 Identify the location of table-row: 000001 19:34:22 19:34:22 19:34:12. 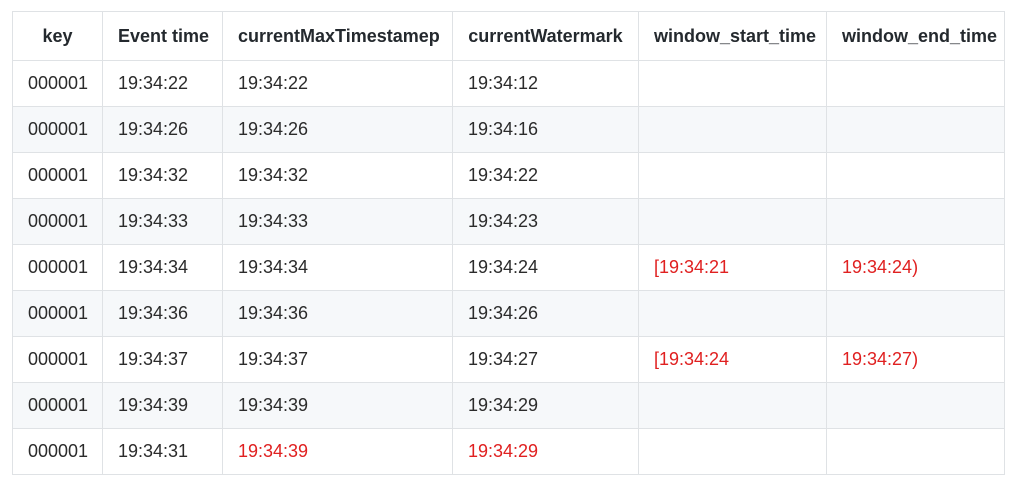
(508, 83).